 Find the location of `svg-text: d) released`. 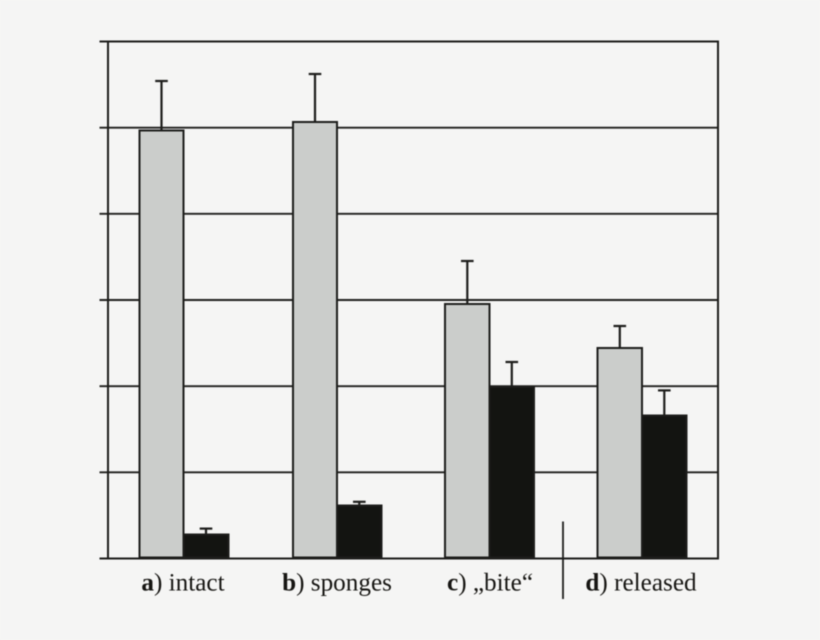

svg-text: d) released is located at coordinates (641, 583).